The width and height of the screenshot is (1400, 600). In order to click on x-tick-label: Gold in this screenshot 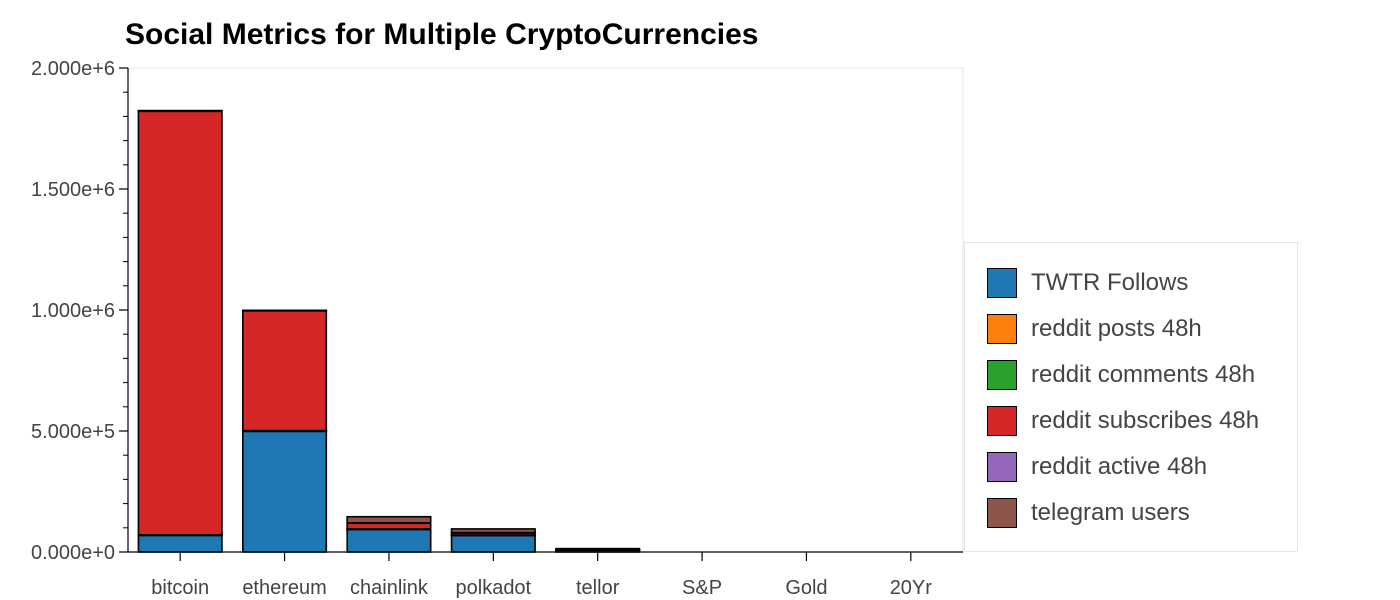, I will do `click(806, 588)`.